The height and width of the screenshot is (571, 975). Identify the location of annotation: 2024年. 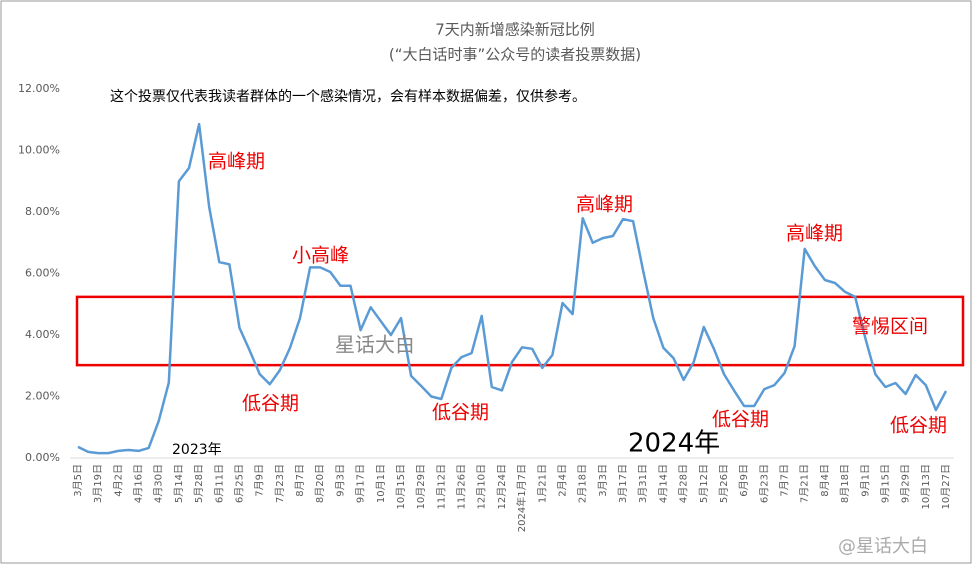
(674, 444).